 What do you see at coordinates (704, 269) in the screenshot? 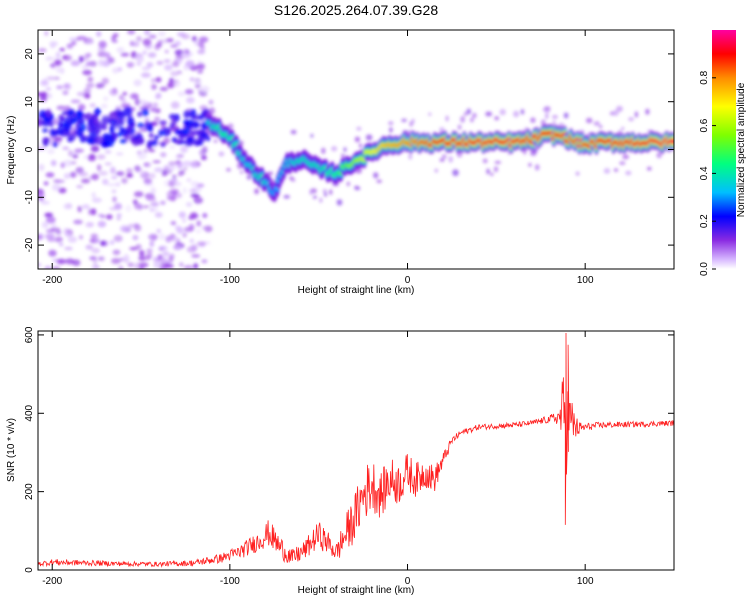
I see `colorbar-tick-label: 0.0` at bounding box center [704, 269].